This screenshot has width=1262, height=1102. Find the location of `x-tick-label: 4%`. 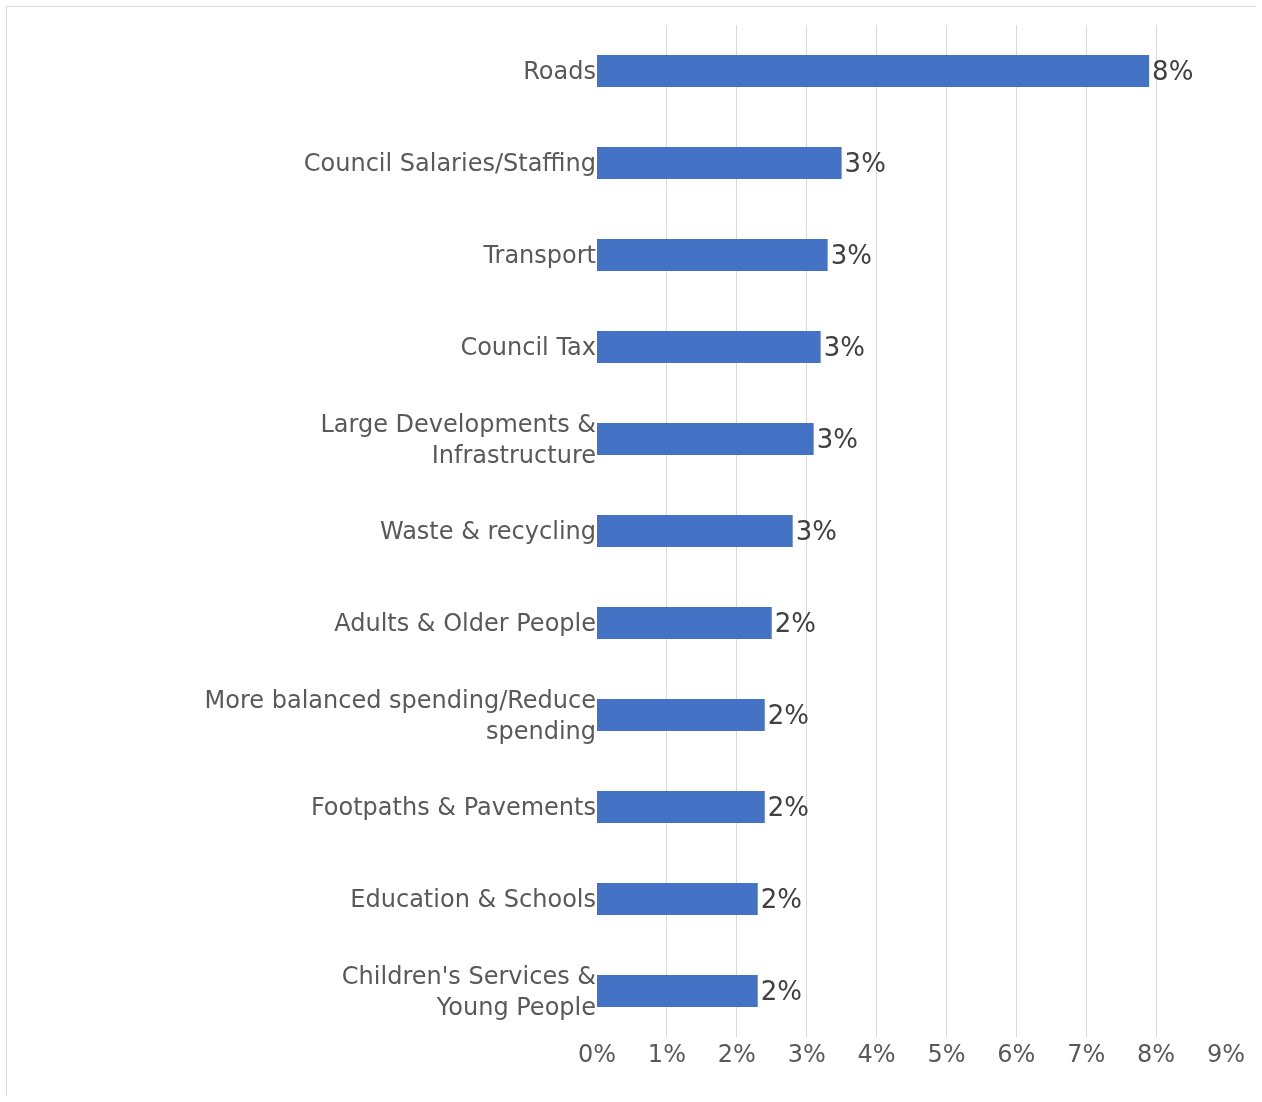

x-tick-label: 4% is located at coordinates (876, 1054).